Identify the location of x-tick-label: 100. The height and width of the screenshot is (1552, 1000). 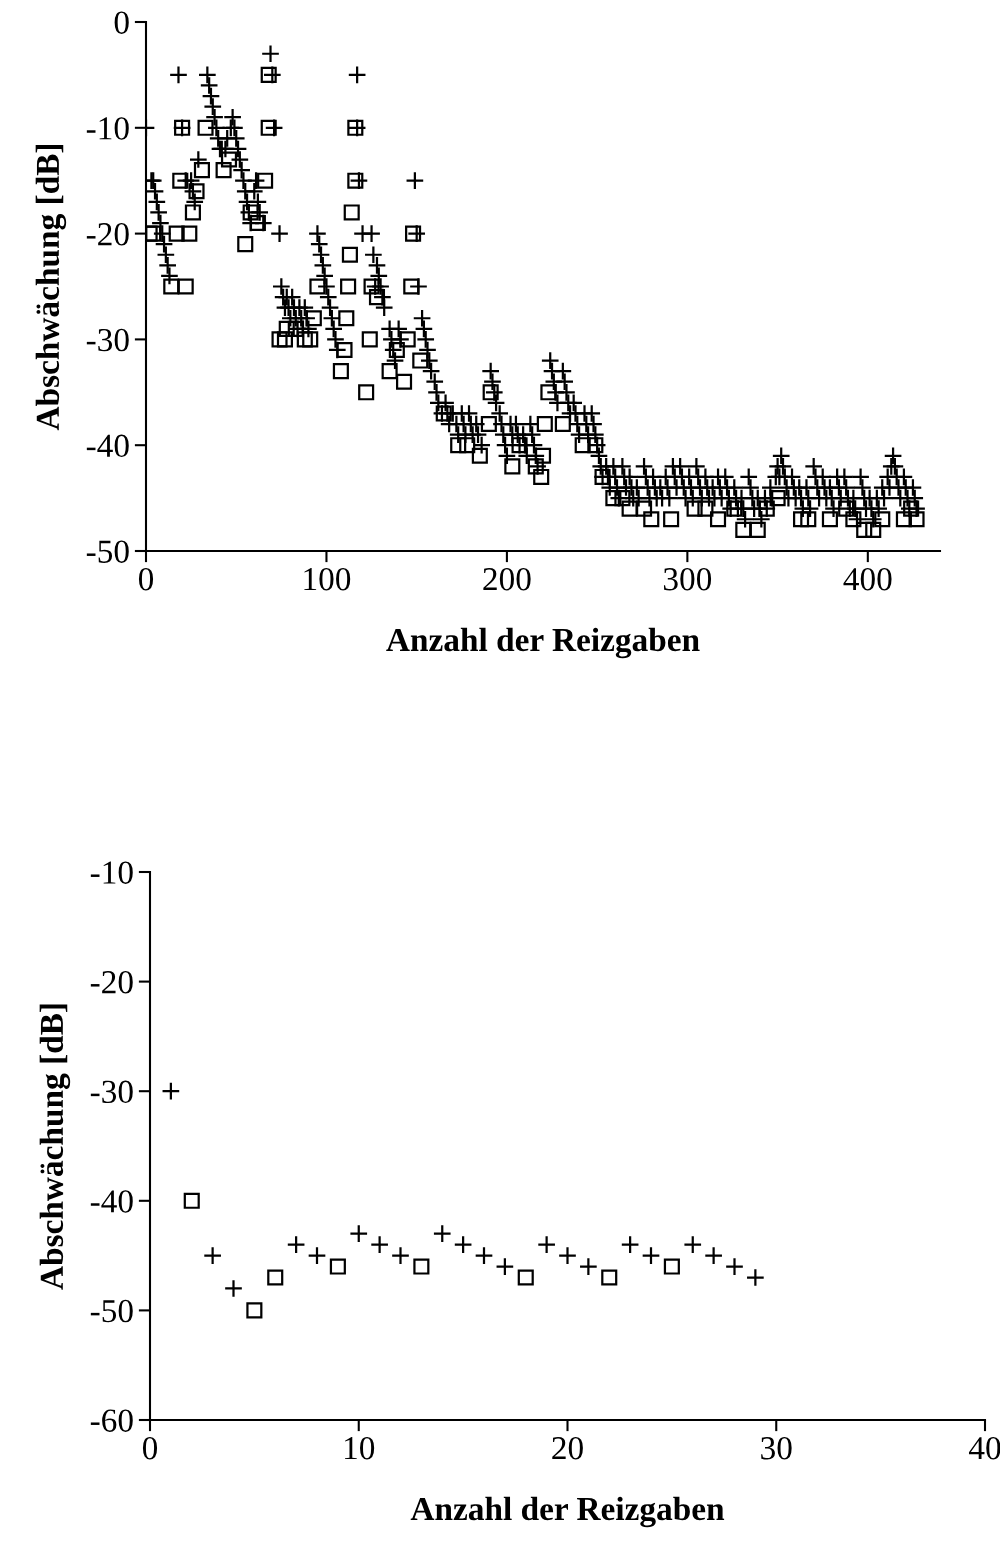
(327, 579).